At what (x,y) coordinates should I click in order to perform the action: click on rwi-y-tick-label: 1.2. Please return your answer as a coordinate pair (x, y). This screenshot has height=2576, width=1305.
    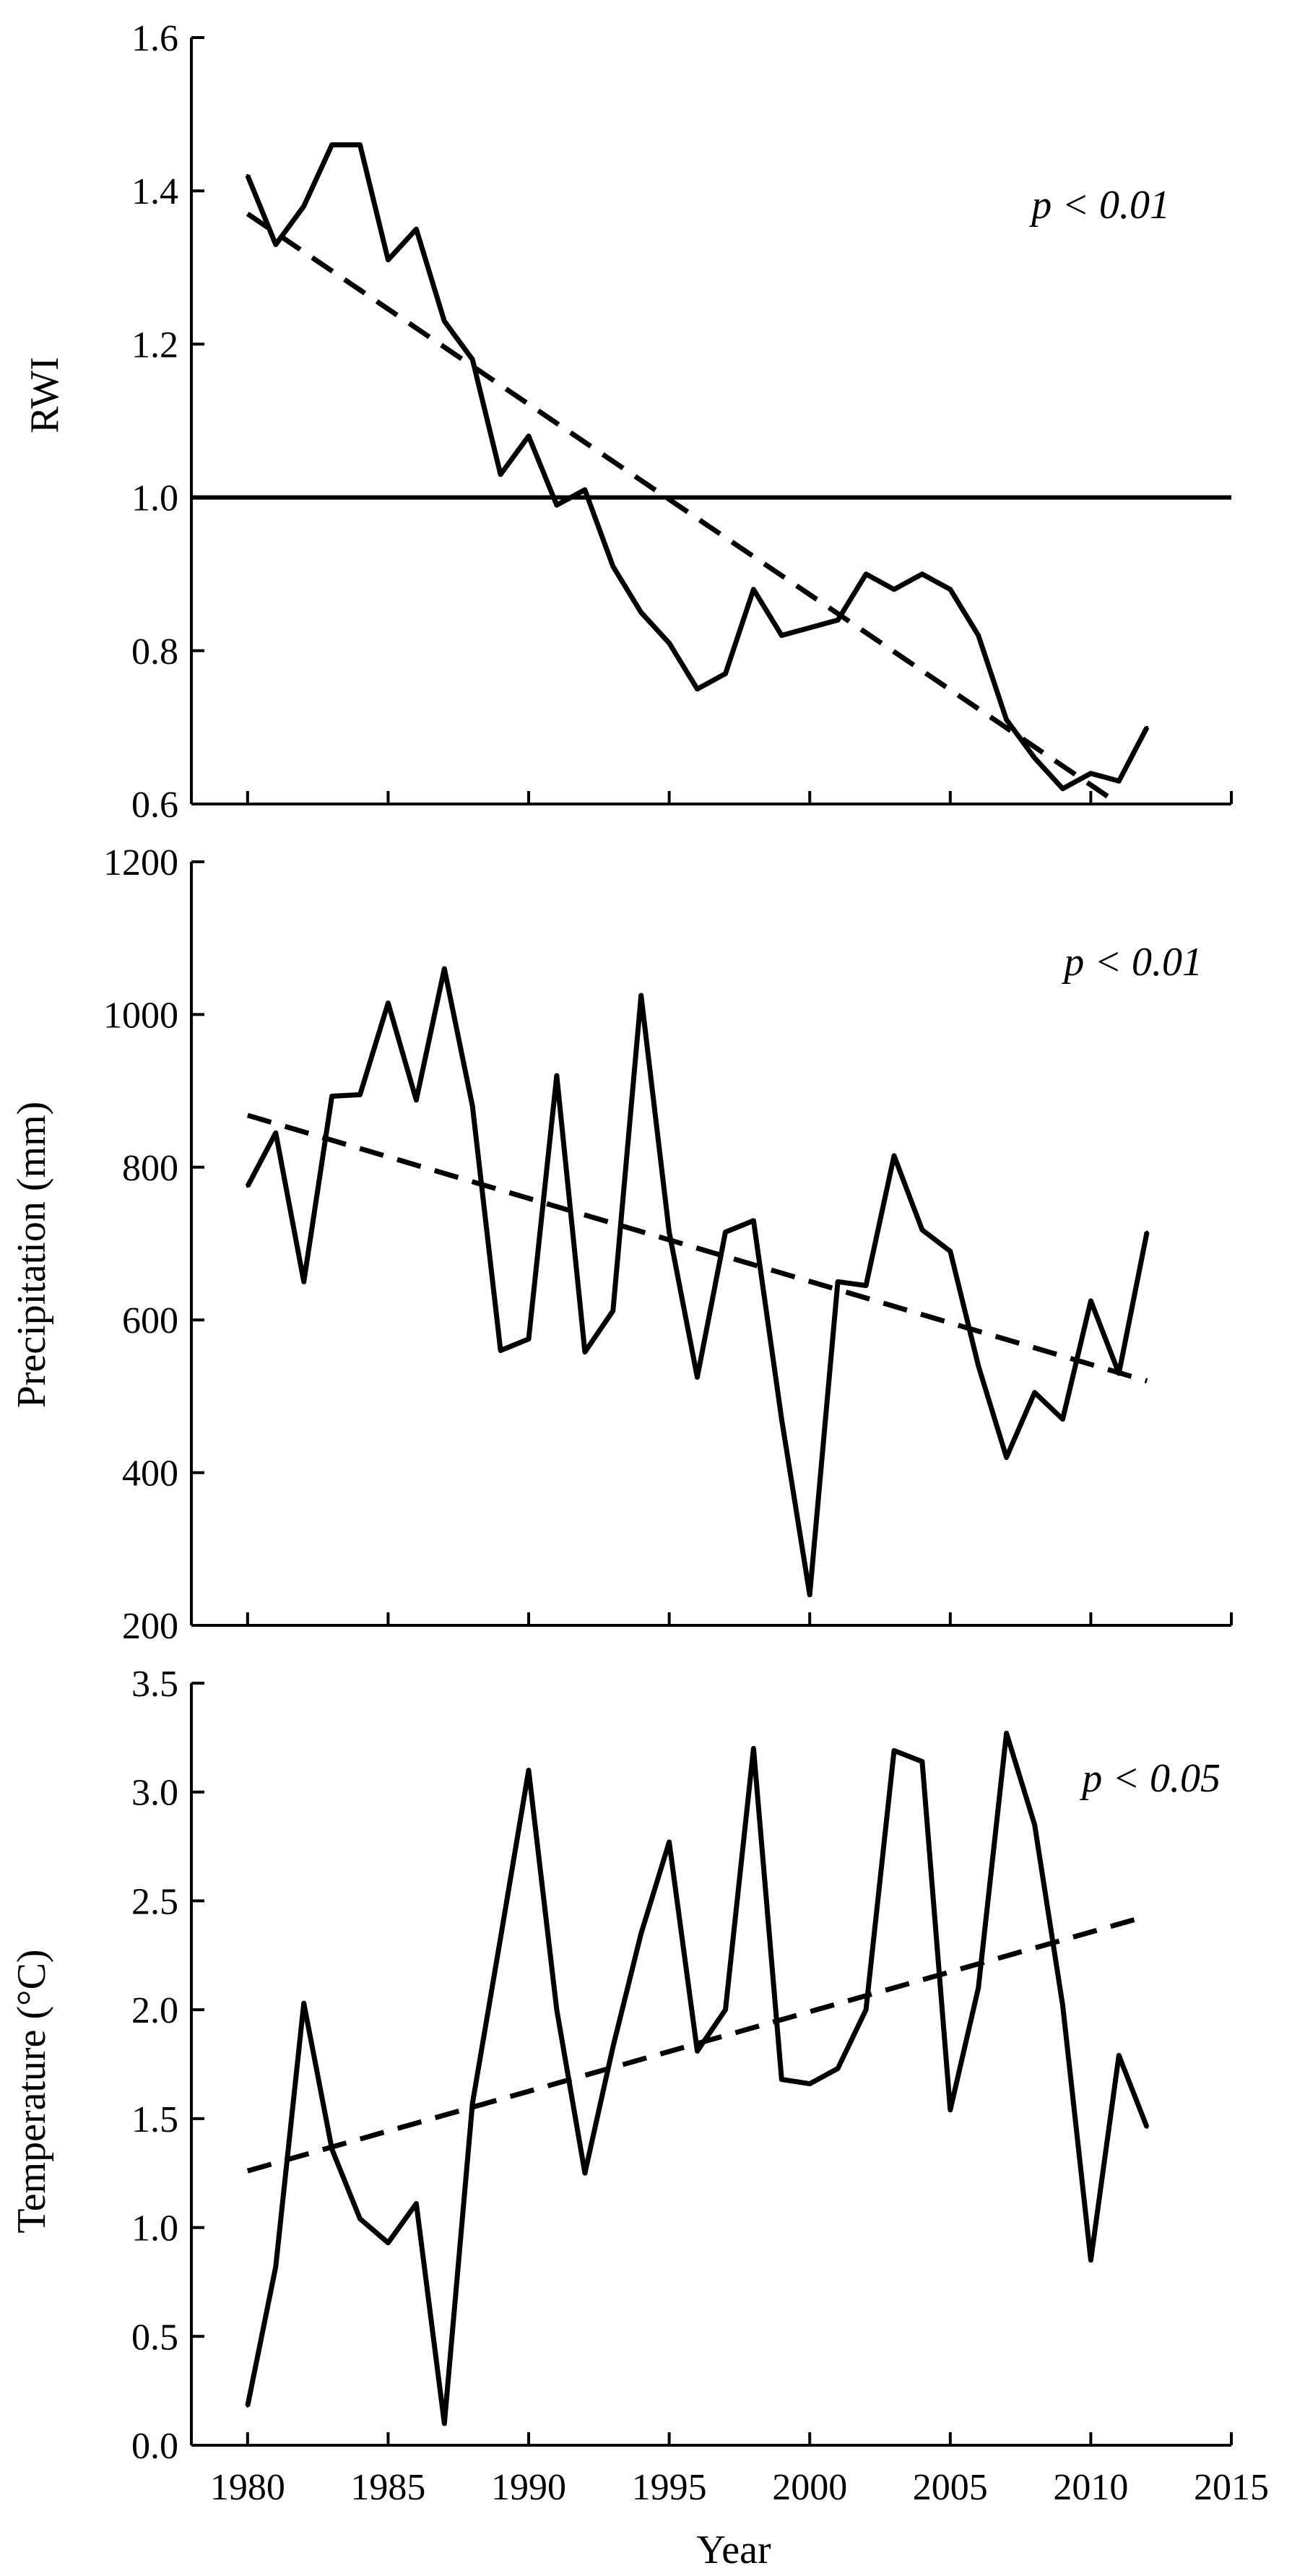
    Looking at the image, I should click on (154, 345).